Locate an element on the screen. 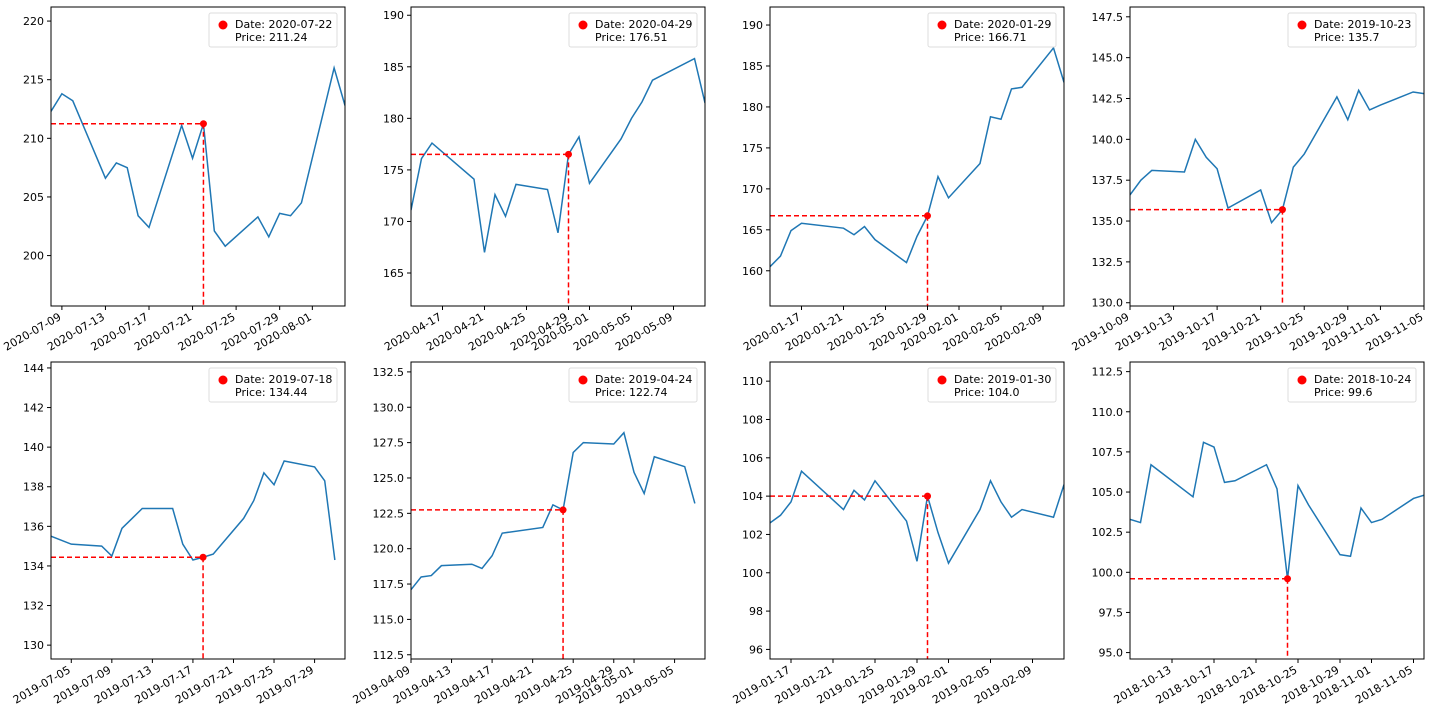 The height and width of the screenshot is (712, 1430). legend-date-label: Date: 2018-10-24 is located at coordinates (1362, 379).